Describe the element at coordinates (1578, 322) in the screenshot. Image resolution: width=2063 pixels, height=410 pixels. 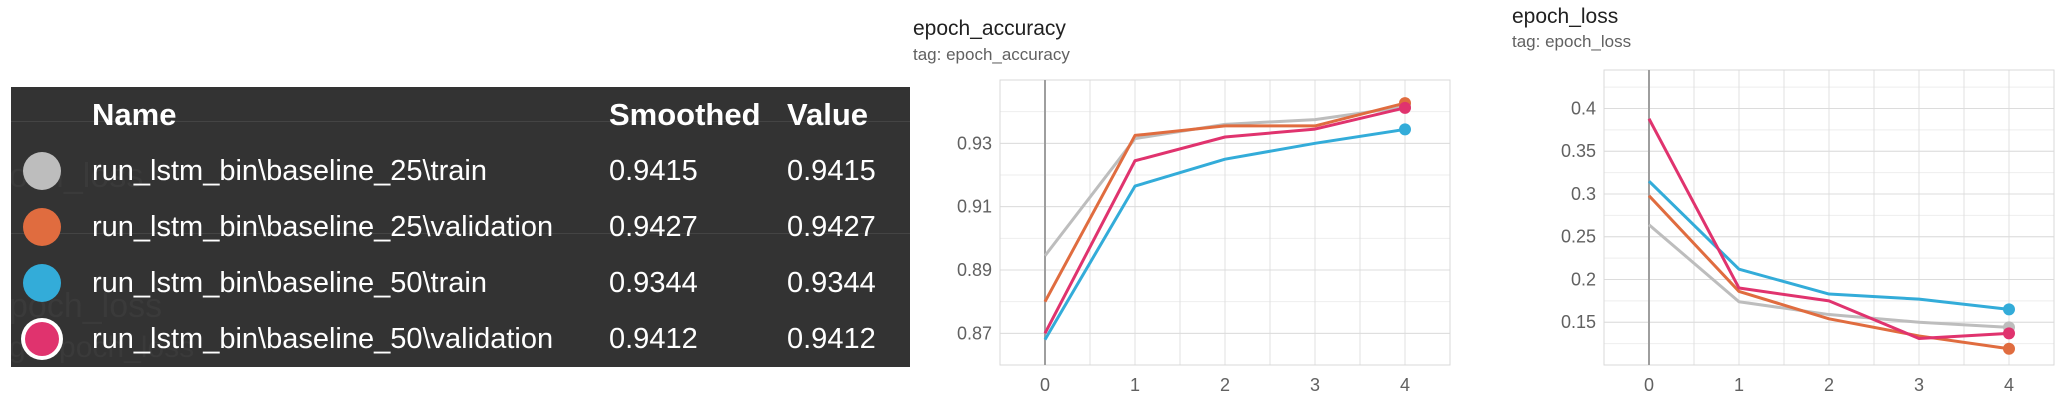
I see `y-tick-label: 0.15` at that location.